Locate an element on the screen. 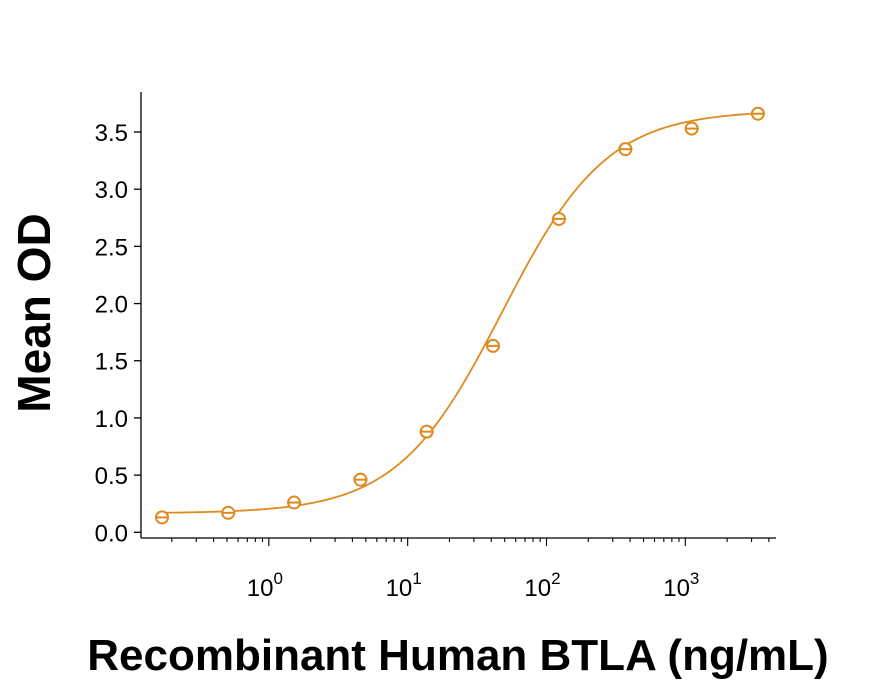 This screenshot has width=882, height=686. x-axis-title: Recombinant Human BTLA (ng/mL) is located at coordinates (457, 655).